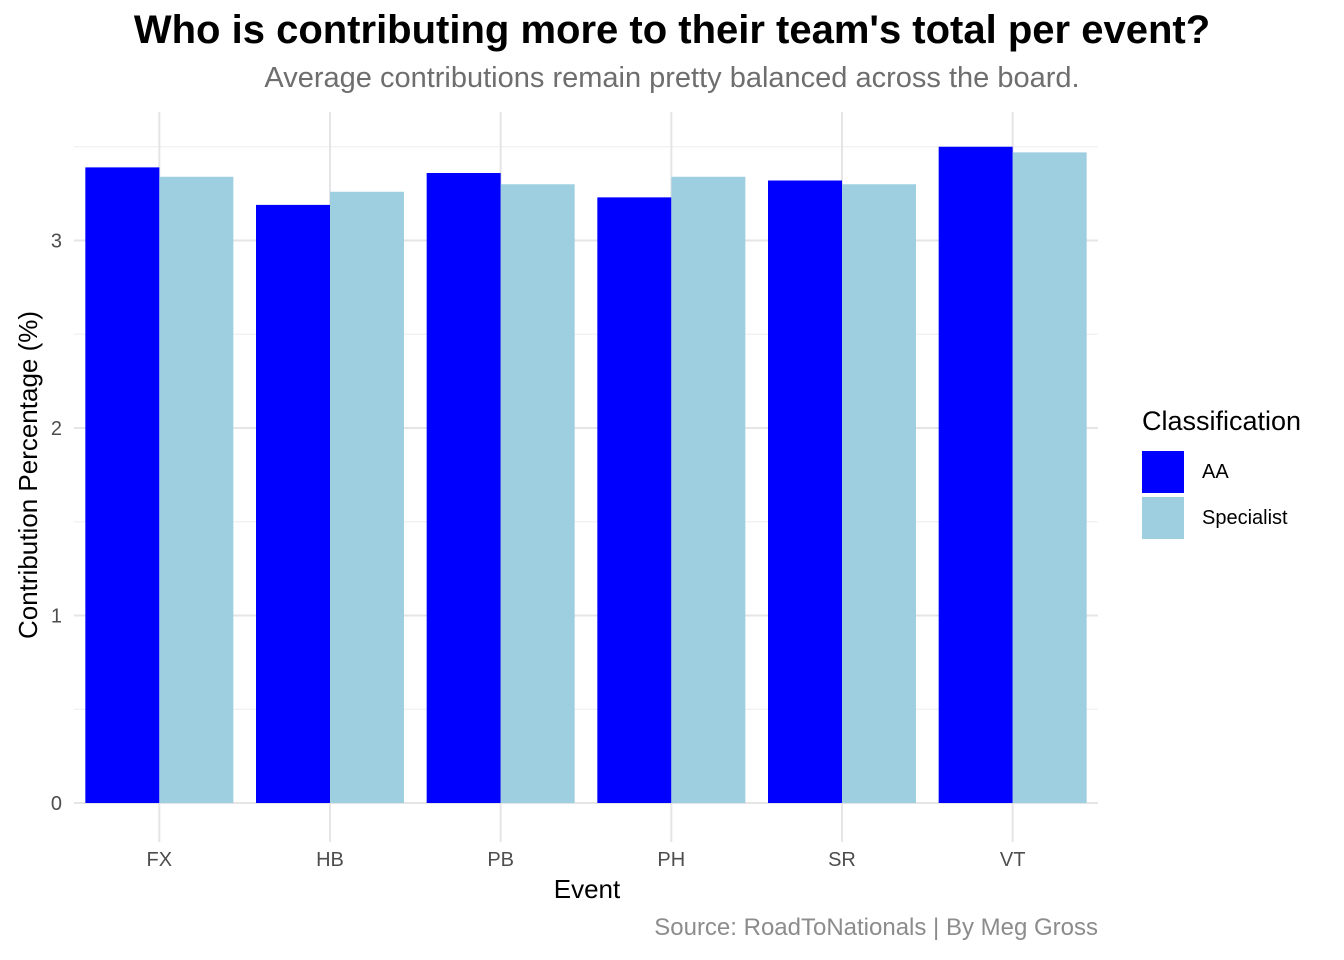 The height and width of the screenshot is (960, 1344). Describe the element at coordinates (330, 860) in the screenshot. I see `x-tick-label: HB` at that location.